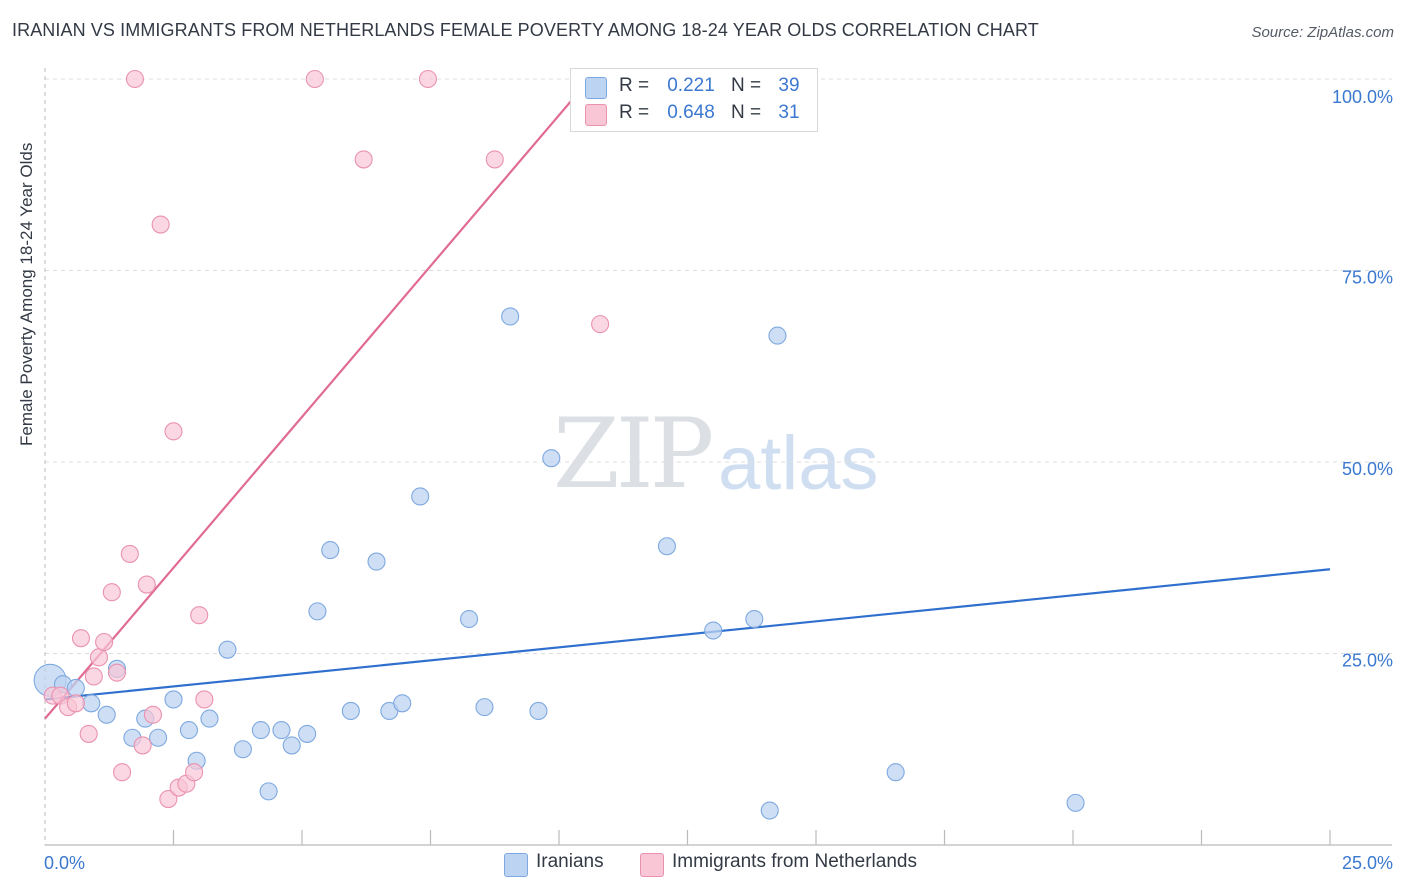  I want to click on watermark-atlas: atlas, so click(798, 463).